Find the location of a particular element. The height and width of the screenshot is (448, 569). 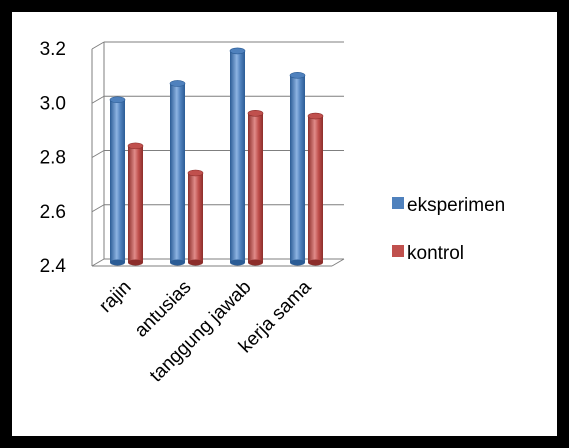

y-tick-label: 2.8 is located at coordinates (53, 158).